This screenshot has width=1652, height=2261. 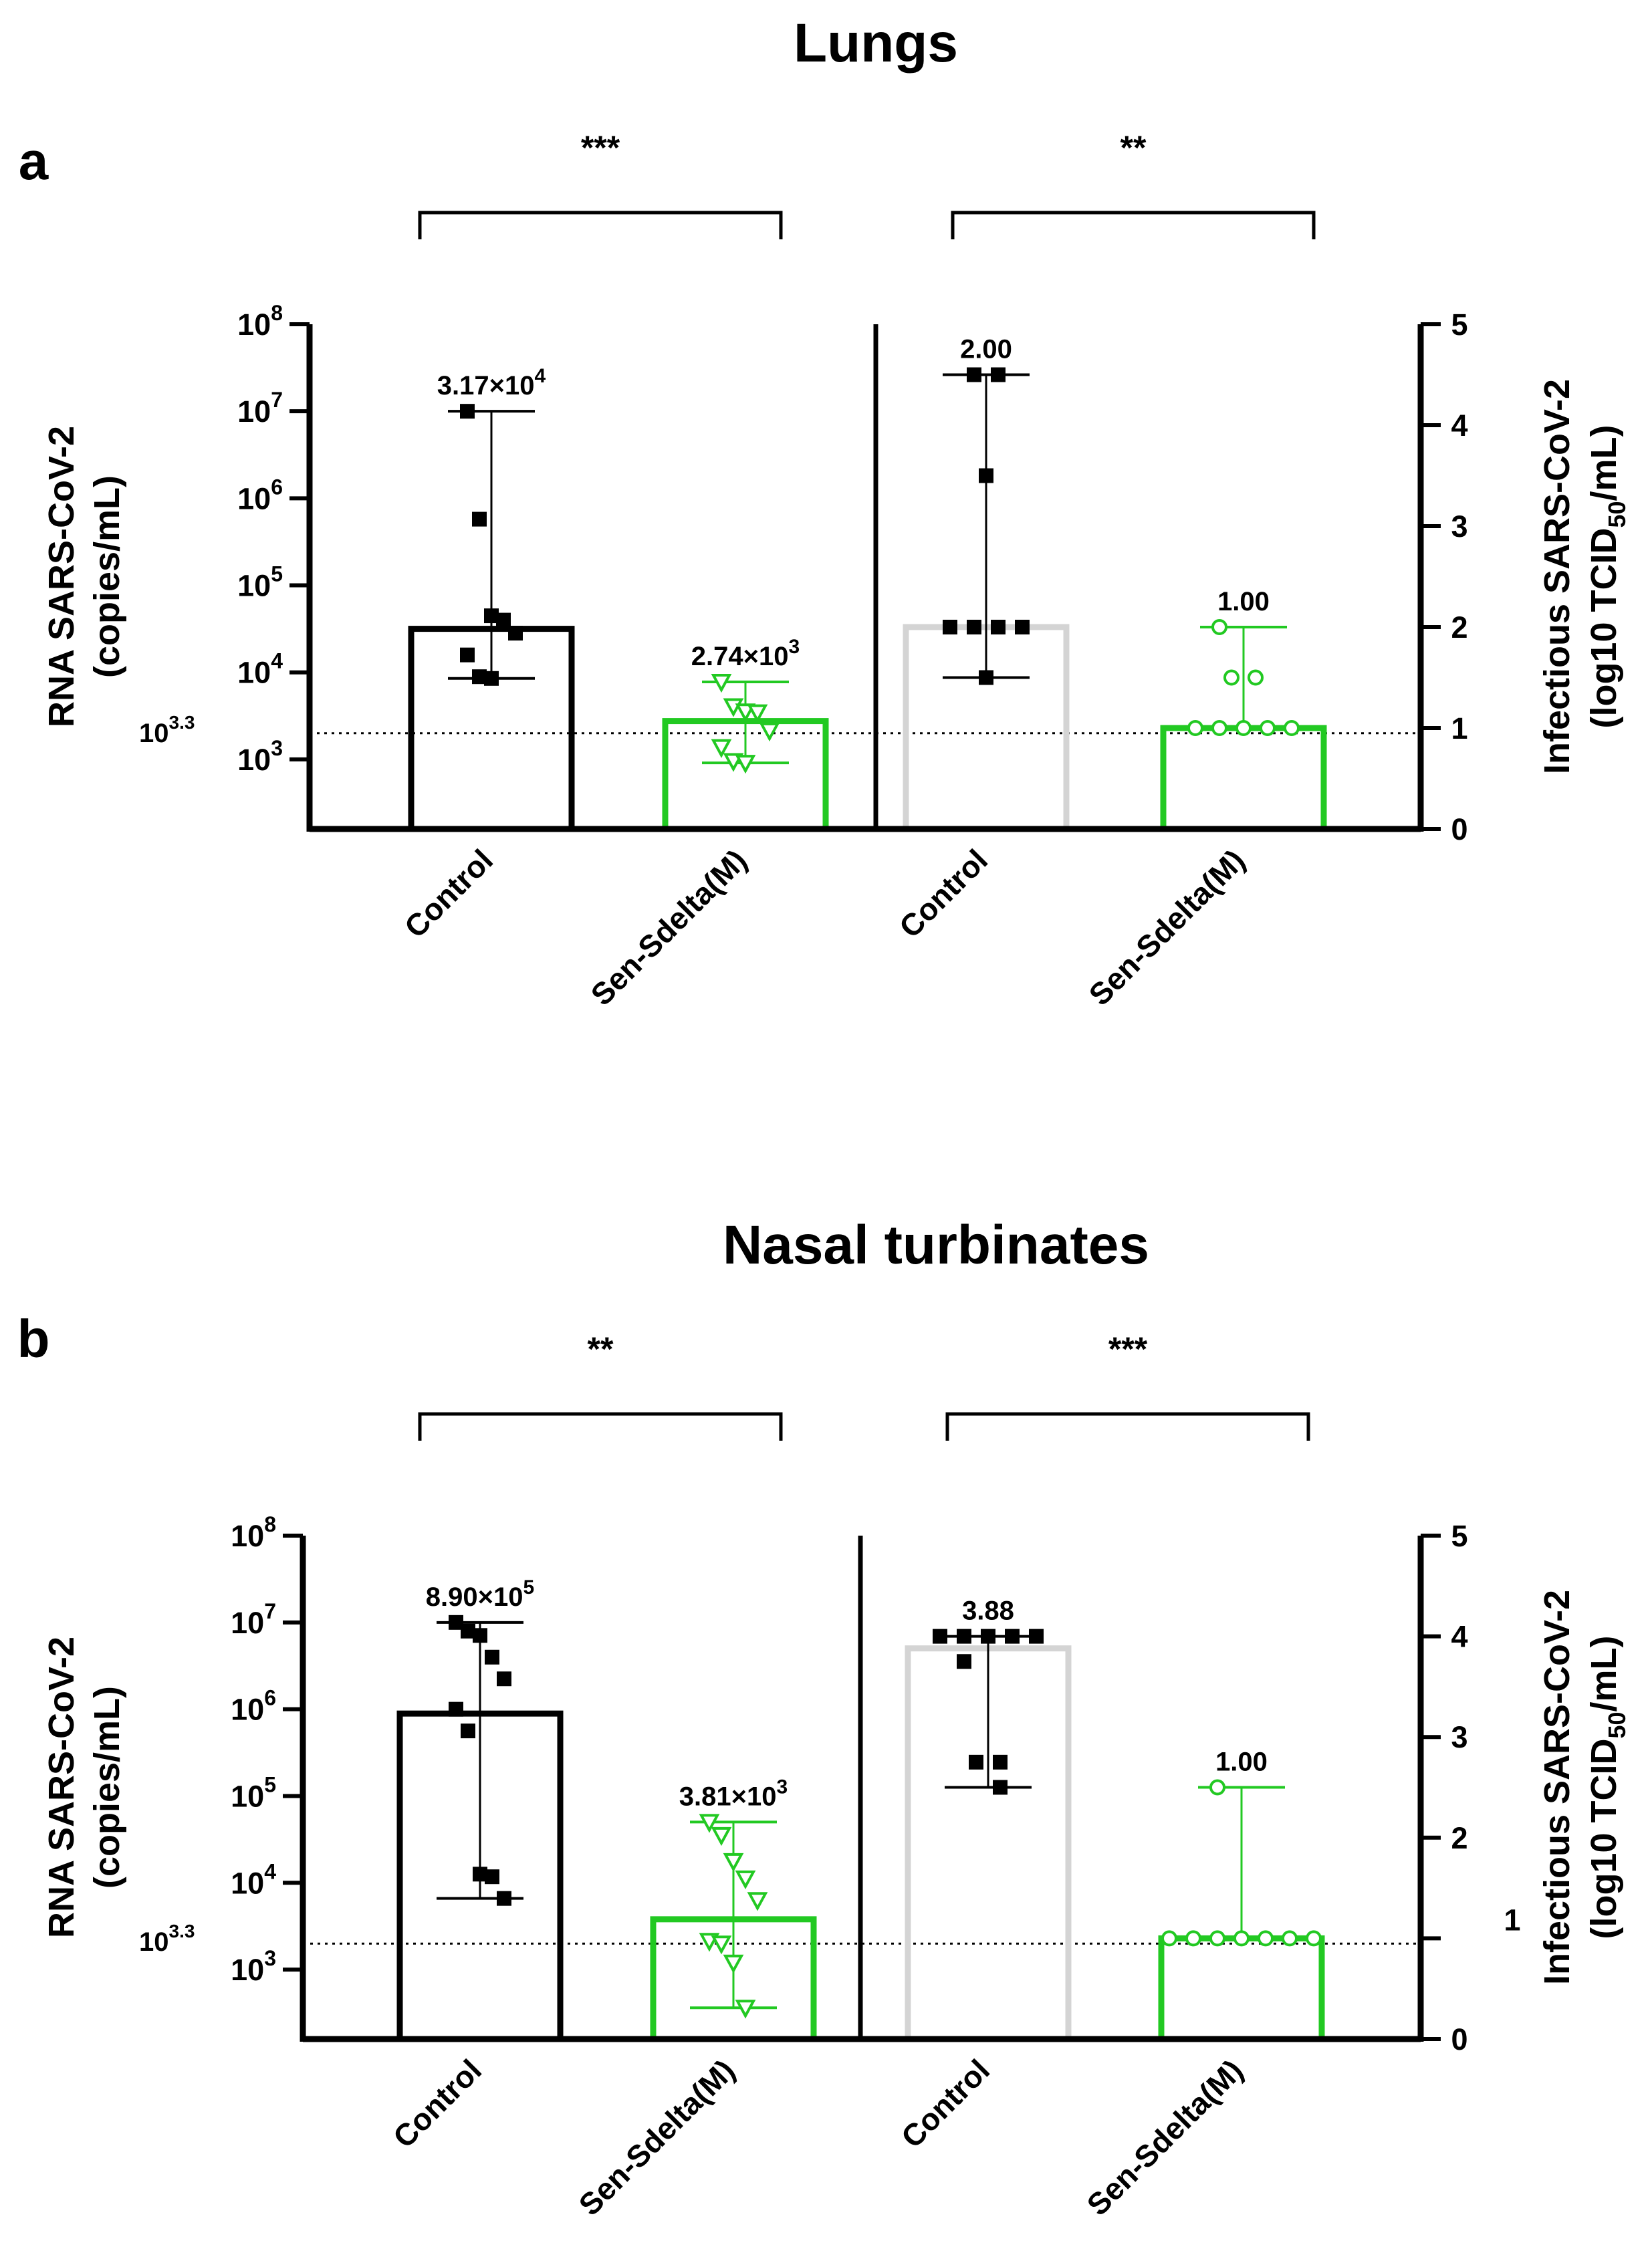 What do you see at coordinates (1104, 537) in the screenshot?
I see `group-2: 2.00 Control **` at bounding box center [1104, 537].